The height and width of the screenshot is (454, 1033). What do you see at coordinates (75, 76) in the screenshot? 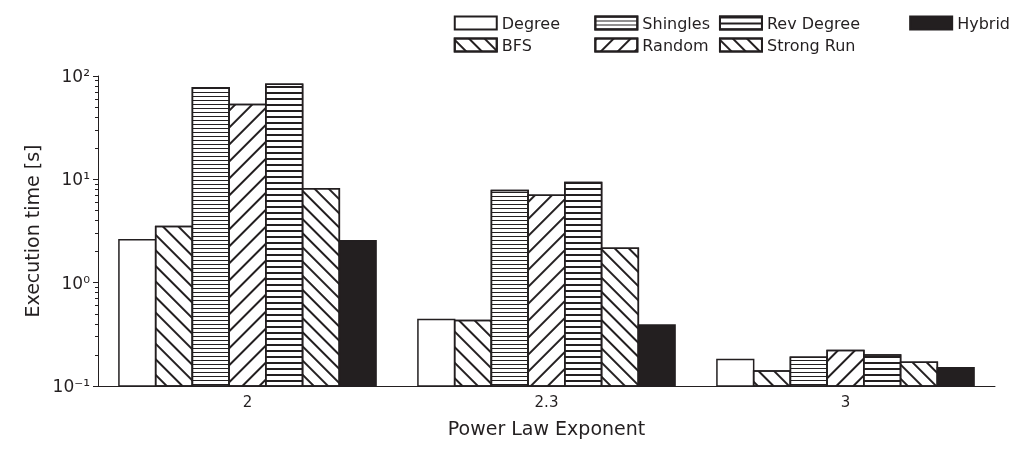
I see `y-tick-label: 10²` at bounding box center [75, 76].